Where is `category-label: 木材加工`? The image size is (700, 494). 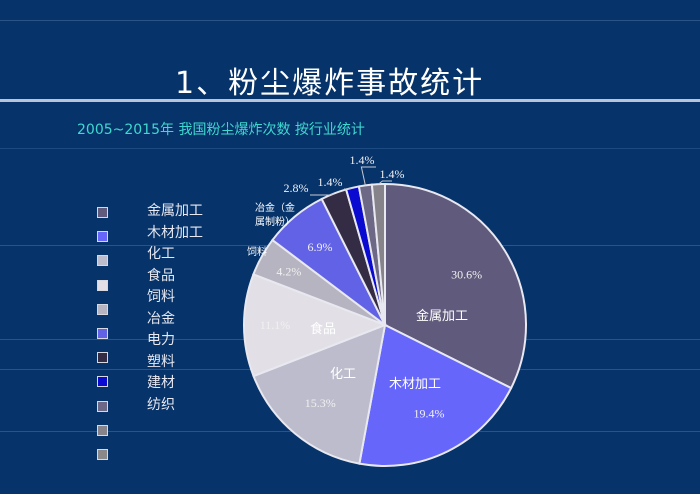 category-label: 木材加工 is located at coordinates (415, 384).